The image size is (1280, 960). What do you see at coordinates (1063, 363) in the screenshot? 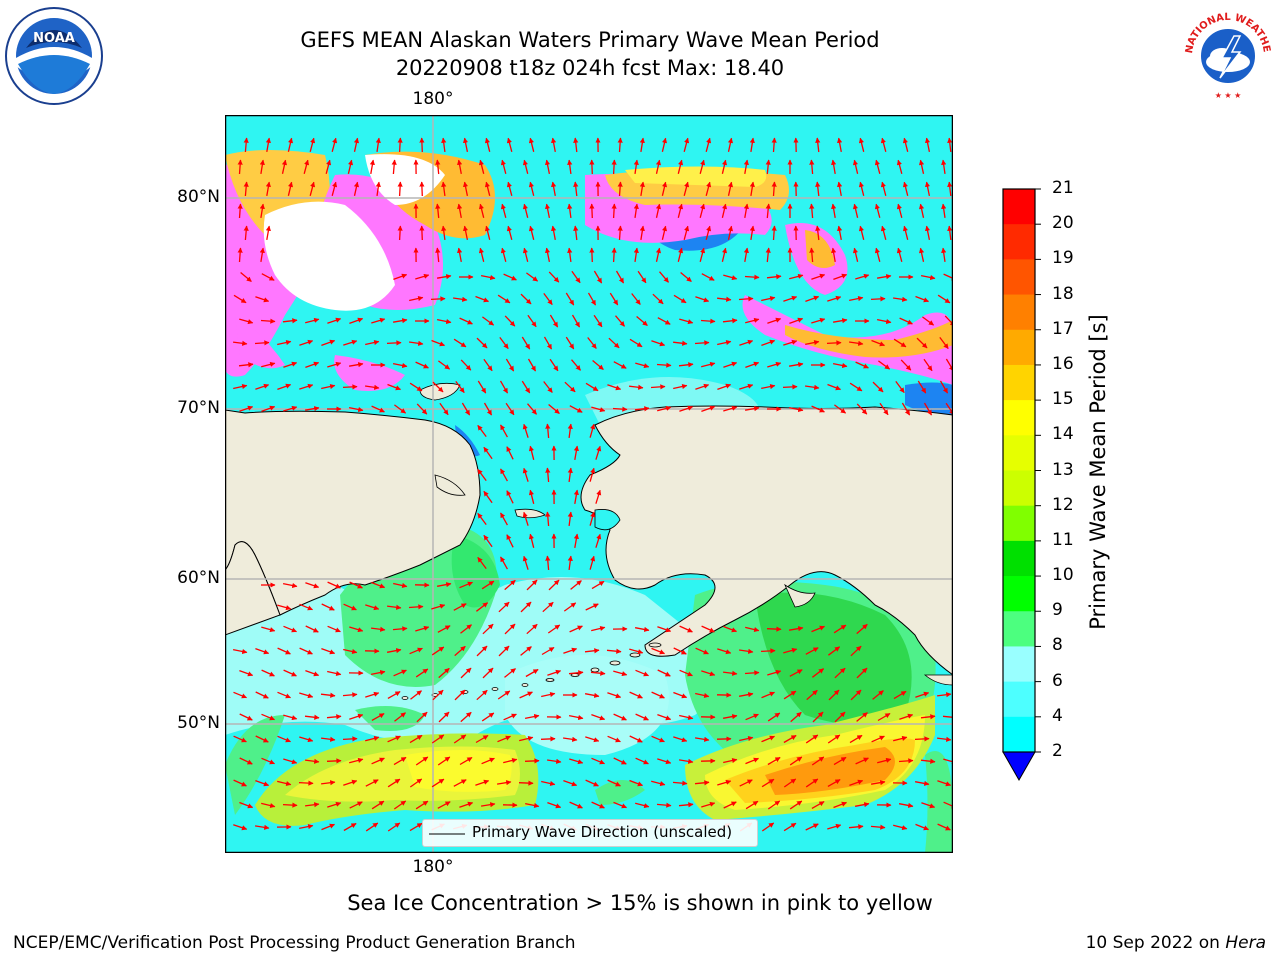
I see `colorbar-tick-label: 16` at bounding box center [1063, 363].